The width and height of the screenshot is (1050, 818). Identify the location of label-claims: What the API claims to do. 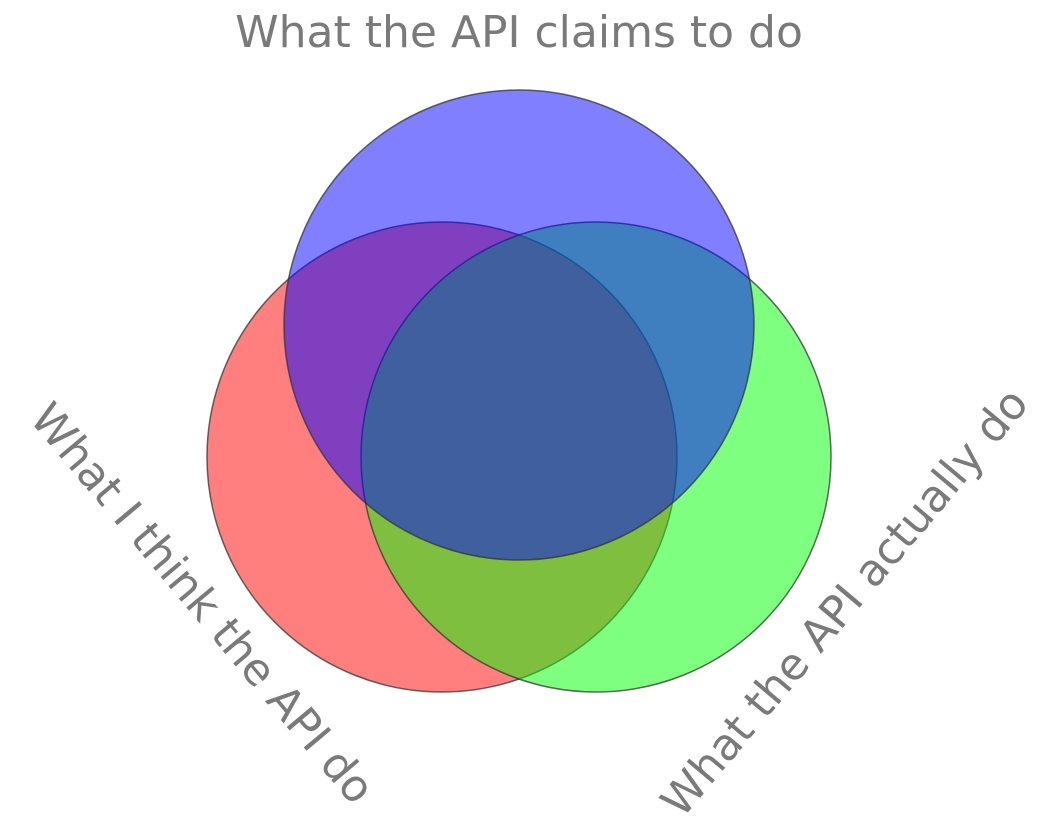
(519, 32).